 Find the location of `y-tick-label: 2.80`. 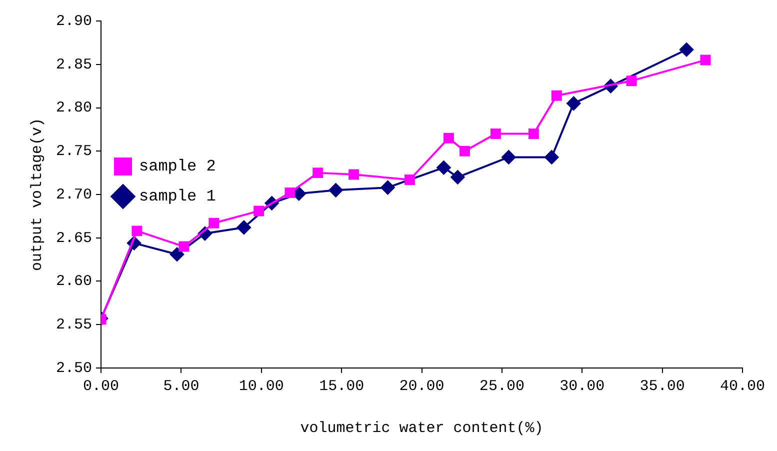

y-tick-label: 2.80 is located at coordinates (74, 108).